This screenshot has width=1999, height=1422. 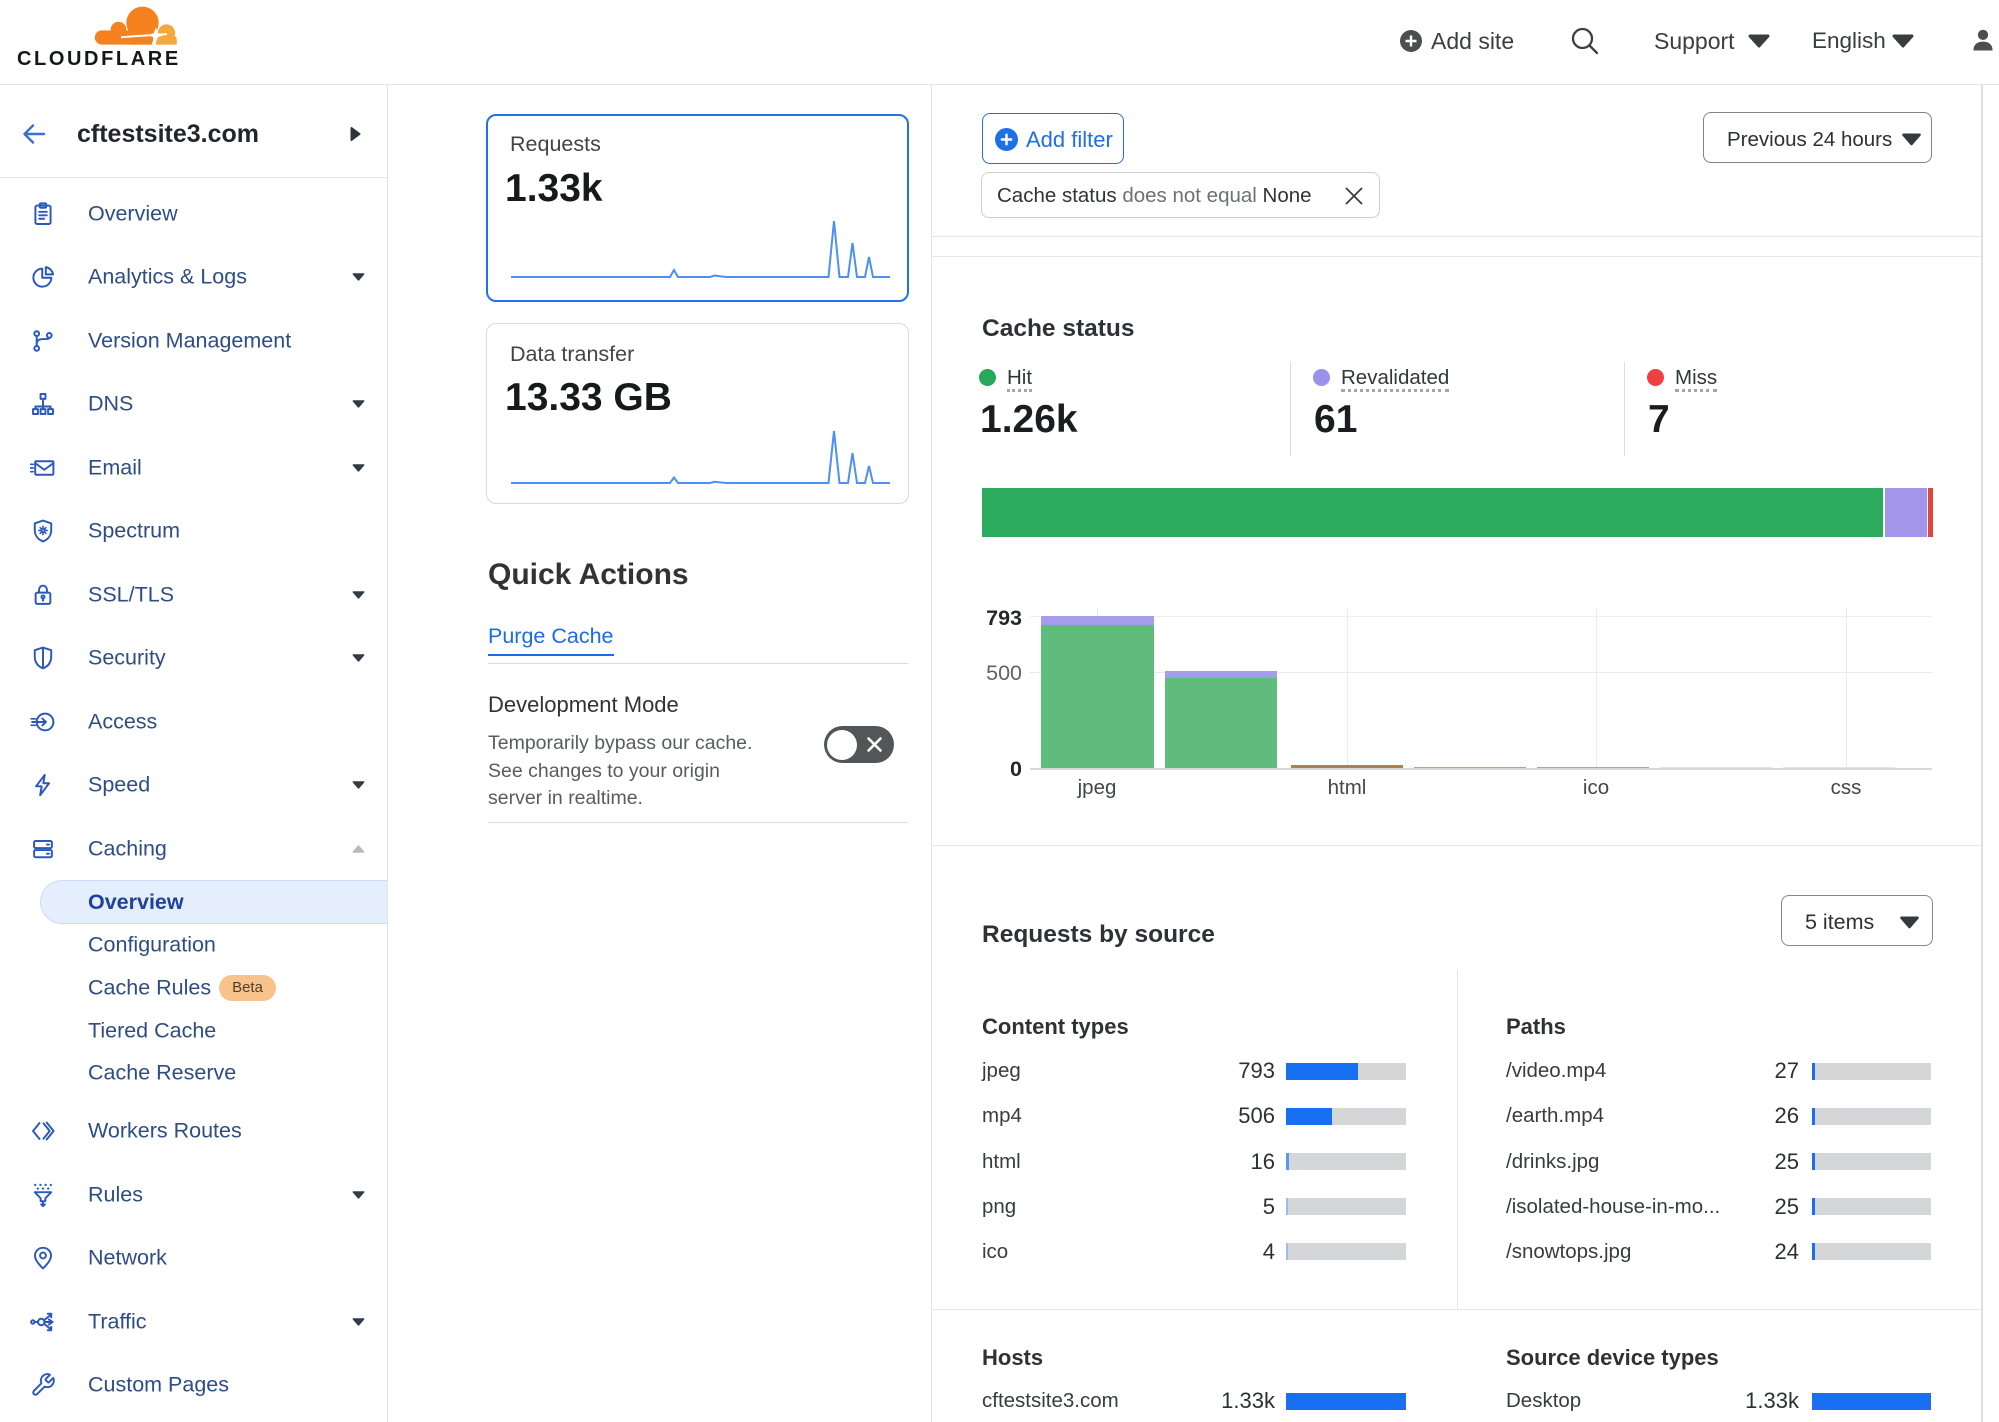 What do you see at coordinates (99, 59) in the screenshot?
I see `svg-text: CLOUDFLARE` at bounding box center [99, 59].